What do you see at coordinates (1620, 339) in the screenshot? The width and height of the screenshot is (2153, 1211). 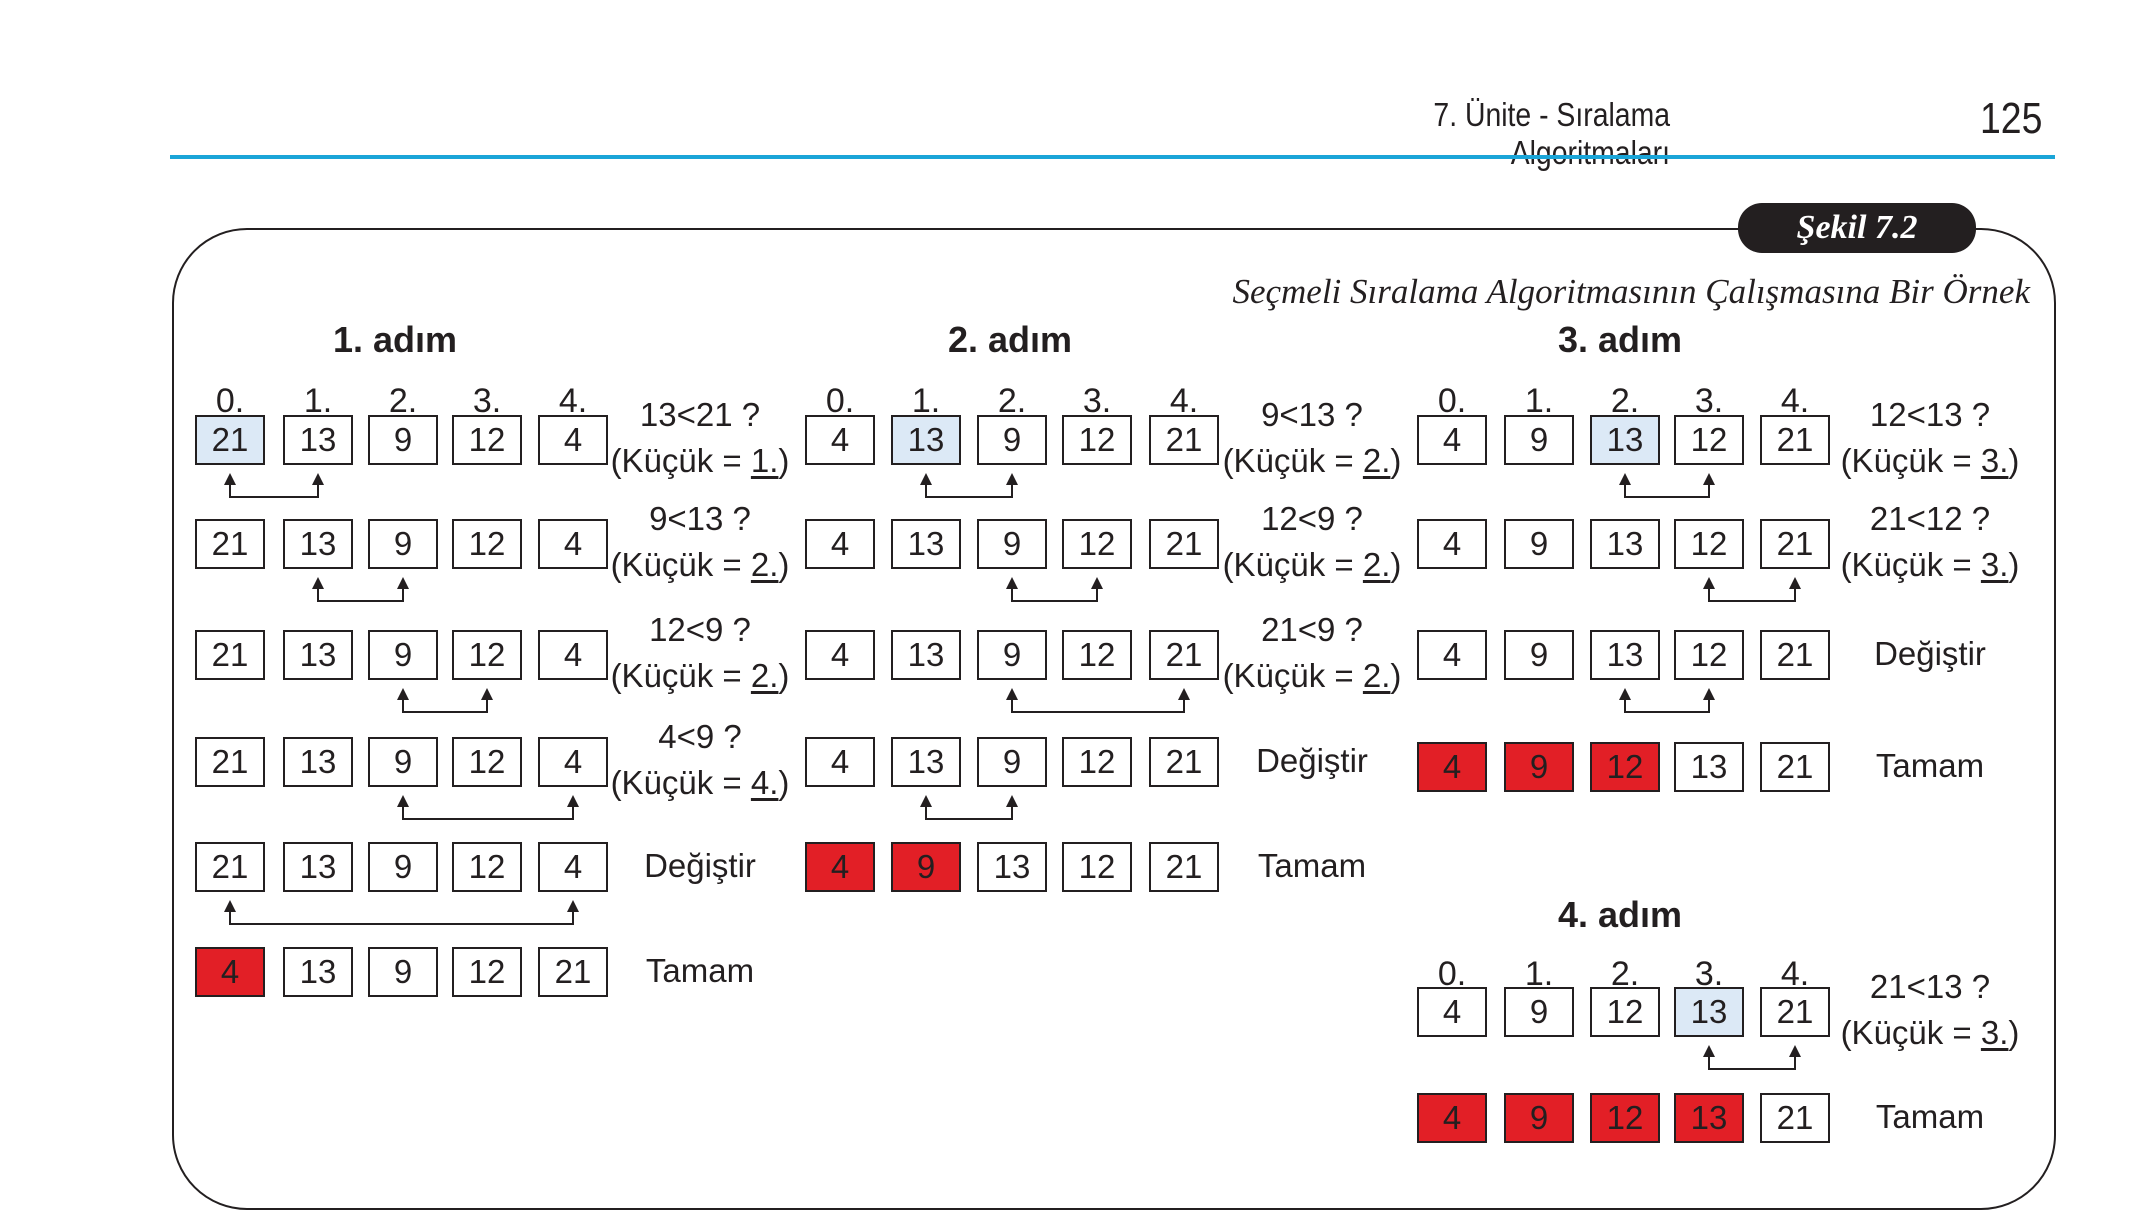 I see `step-title: 3. adım` at bounding box center [1620, 339].